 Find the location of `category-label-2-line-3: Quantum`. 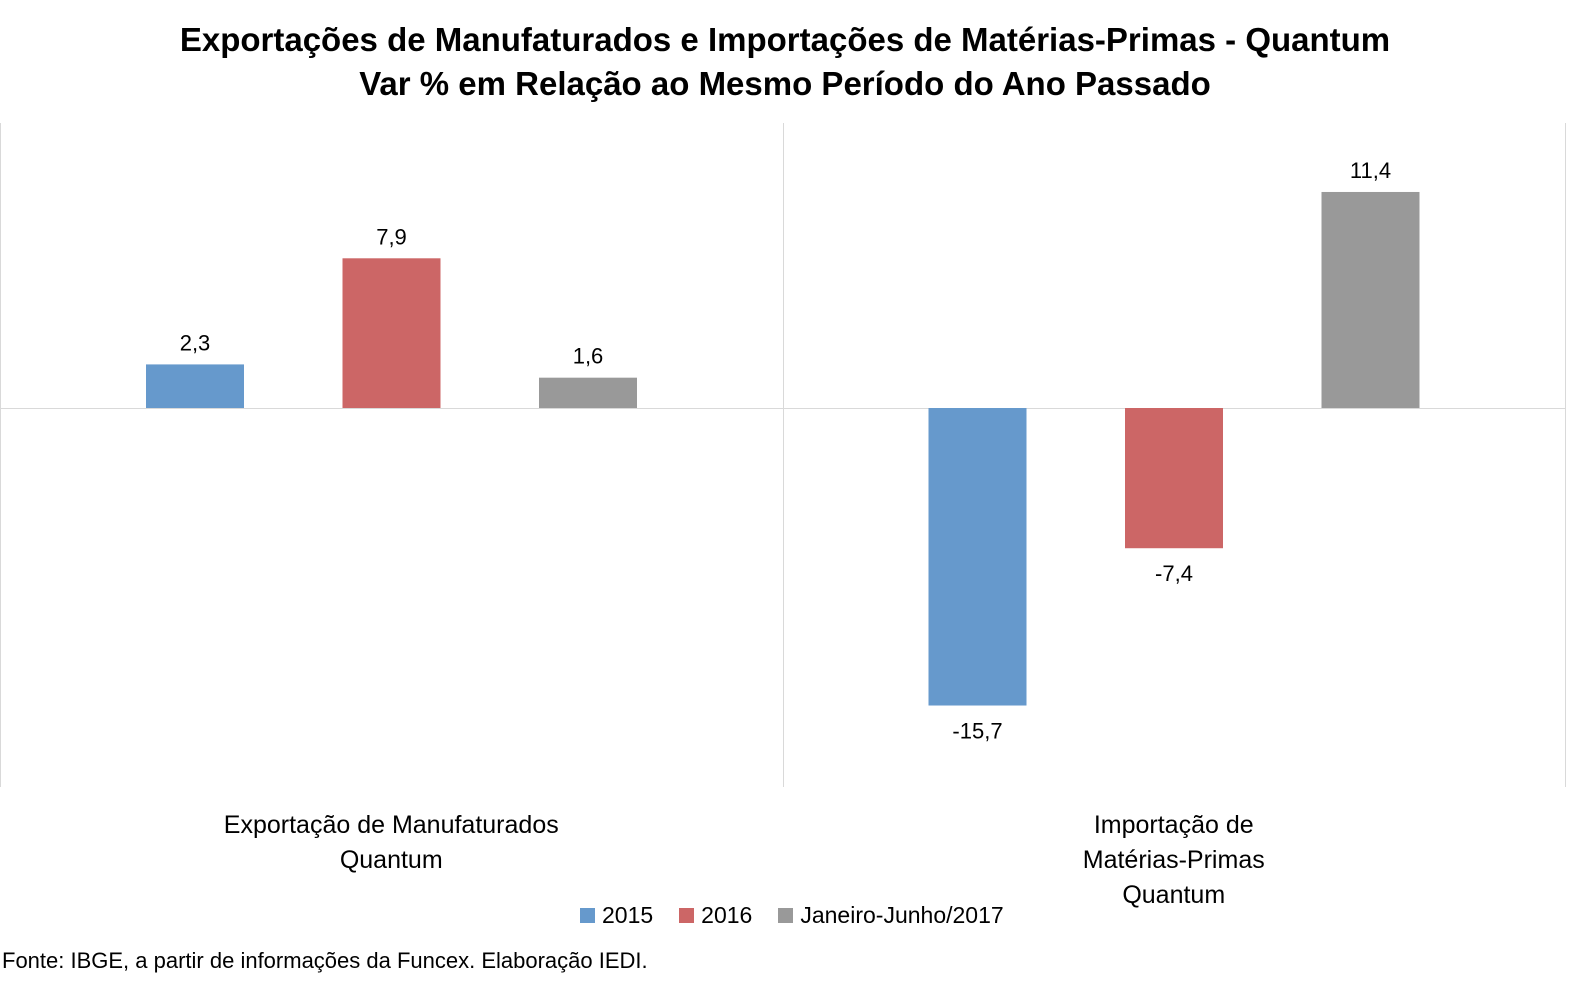

category-label-2-line-3: Quantum is located at coordinates (1173, 895).